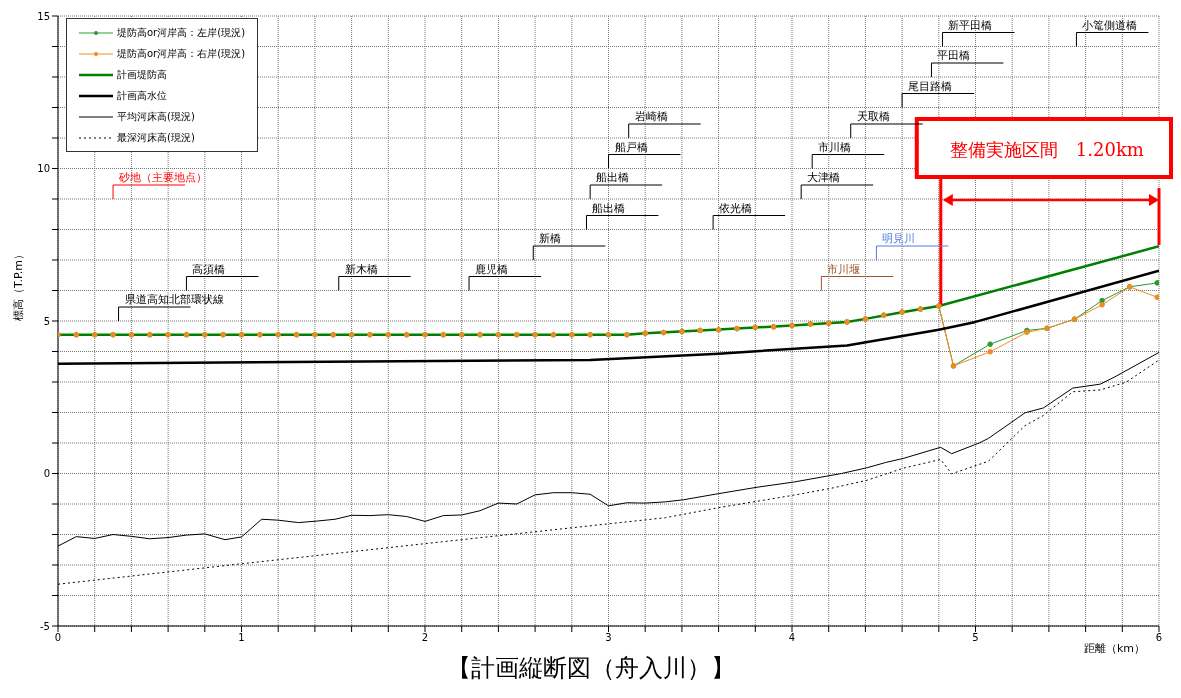 Image resolution: width=1181 pixels, height=698 pixels. Describe the element at coordinates (46, 321) in the screenshot. I see `y-tick-label: 5` at that location.